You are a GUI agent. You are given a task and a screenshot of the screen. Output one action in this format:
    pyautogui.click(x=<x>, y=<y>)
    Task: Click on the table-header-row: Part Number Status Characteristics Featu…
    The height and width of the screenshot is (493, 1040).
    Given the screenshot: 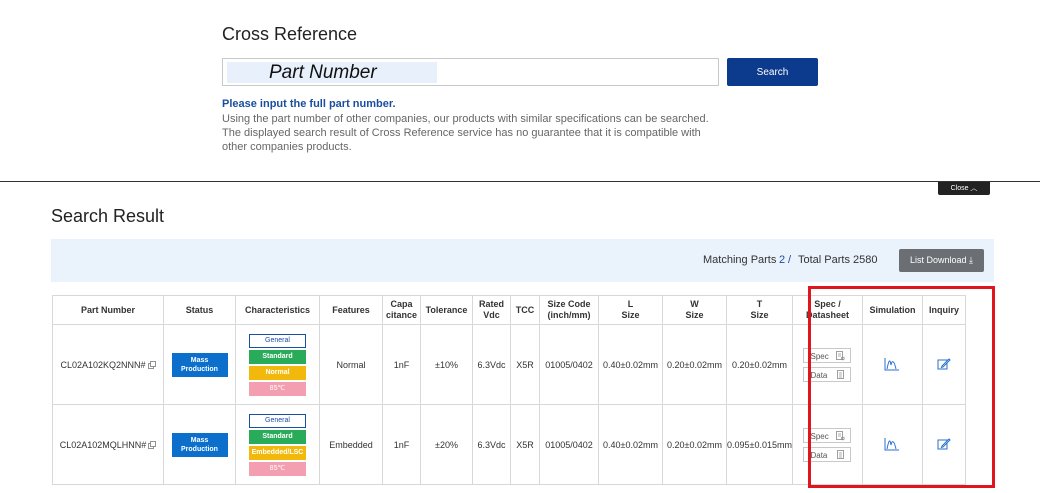 What is the action you would take?
    pyautogui.click(x=509, y=310)
    